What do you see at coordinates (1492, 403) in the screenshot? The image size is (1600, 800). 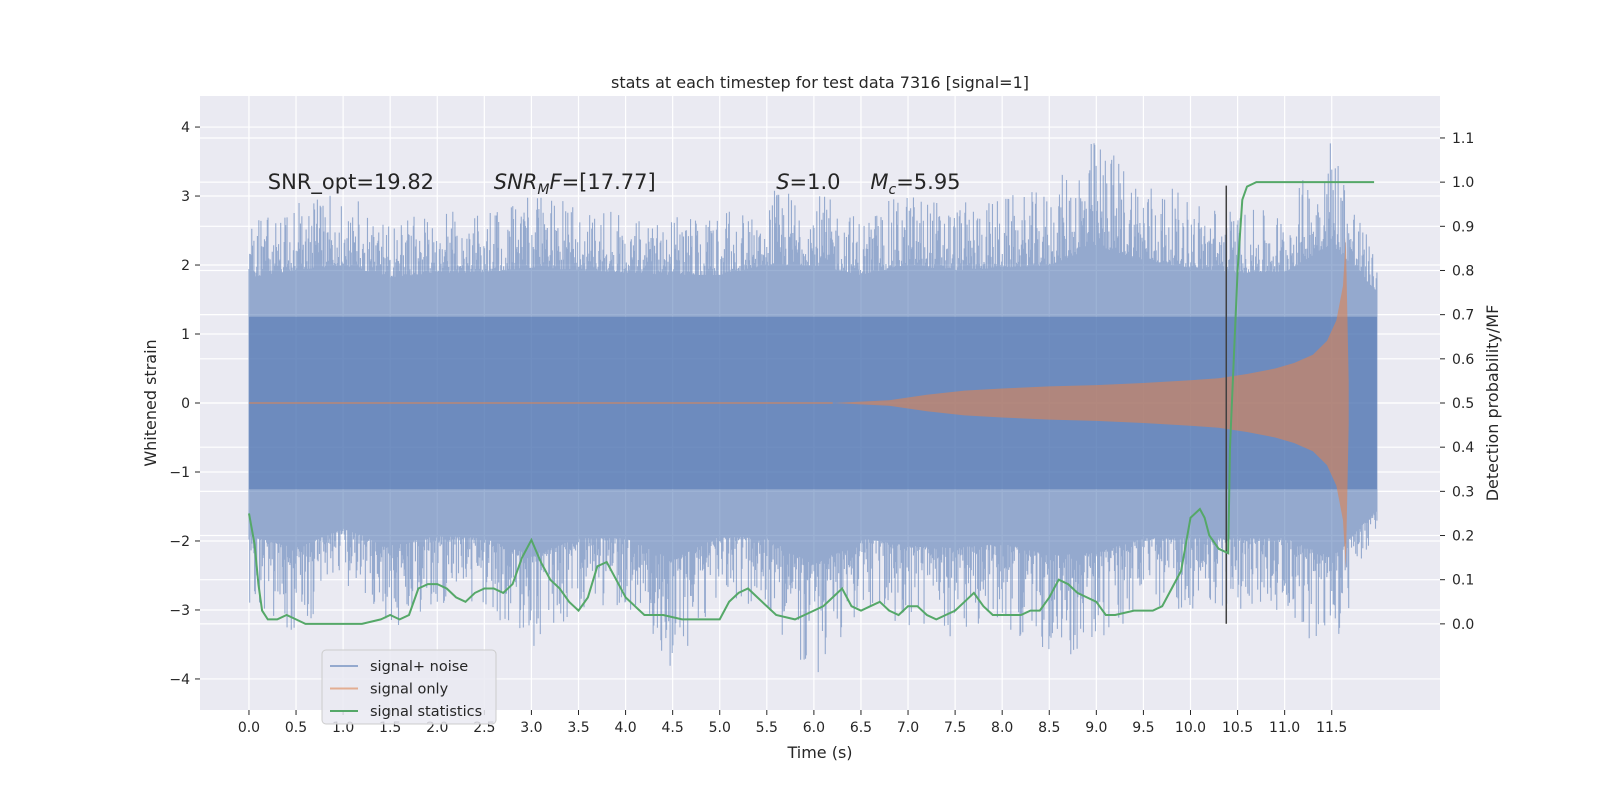 I see `y2-axis-label: Detection probability/MF` at bounding box center [1492, 403].